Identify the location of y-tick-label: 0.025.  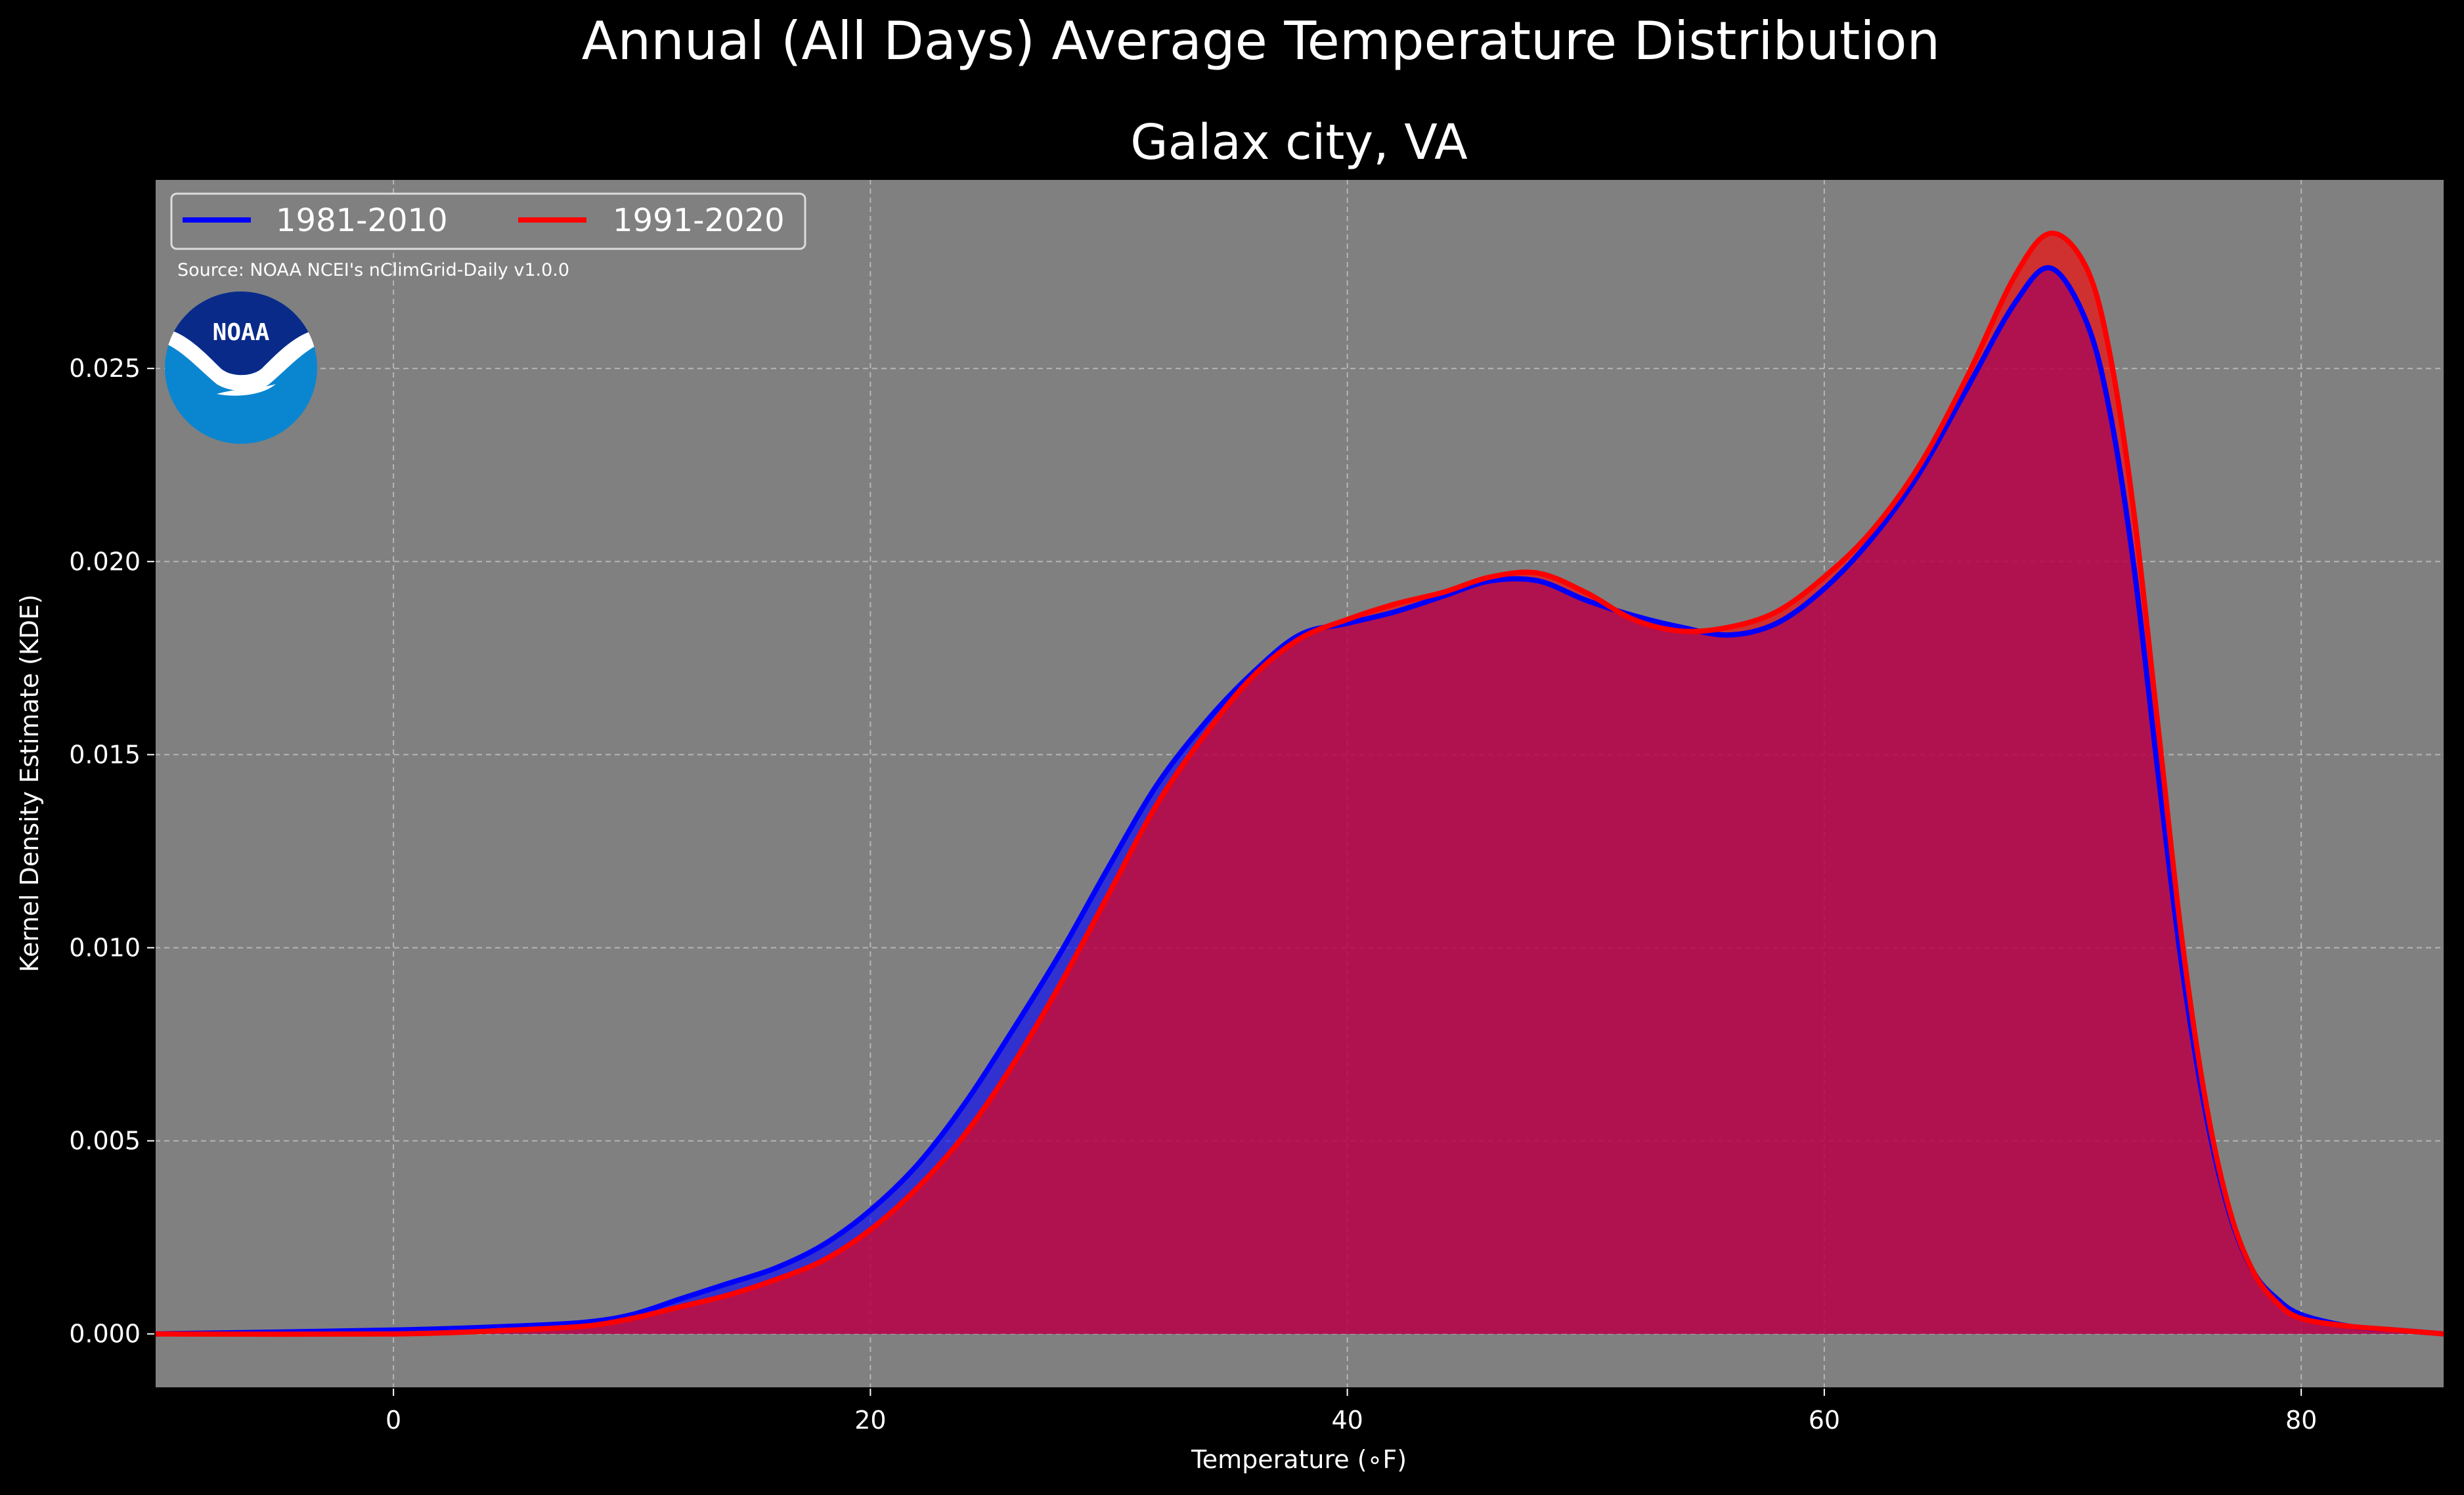
(105, 368).